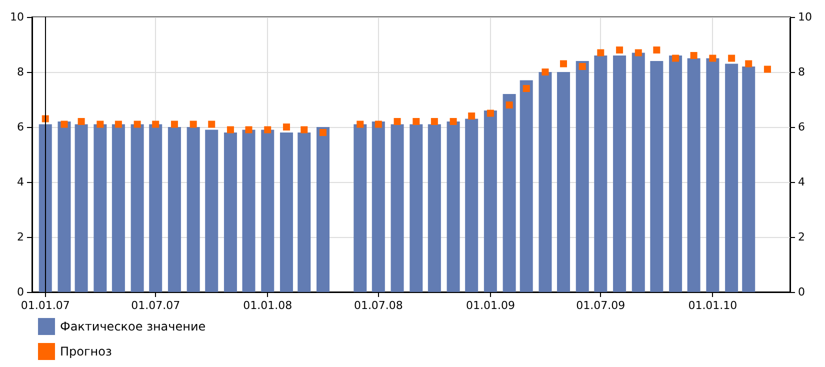 This screenshot has height=367, width=825. I want to click on x-tick-label: 01.07.07, so click(155, 305).